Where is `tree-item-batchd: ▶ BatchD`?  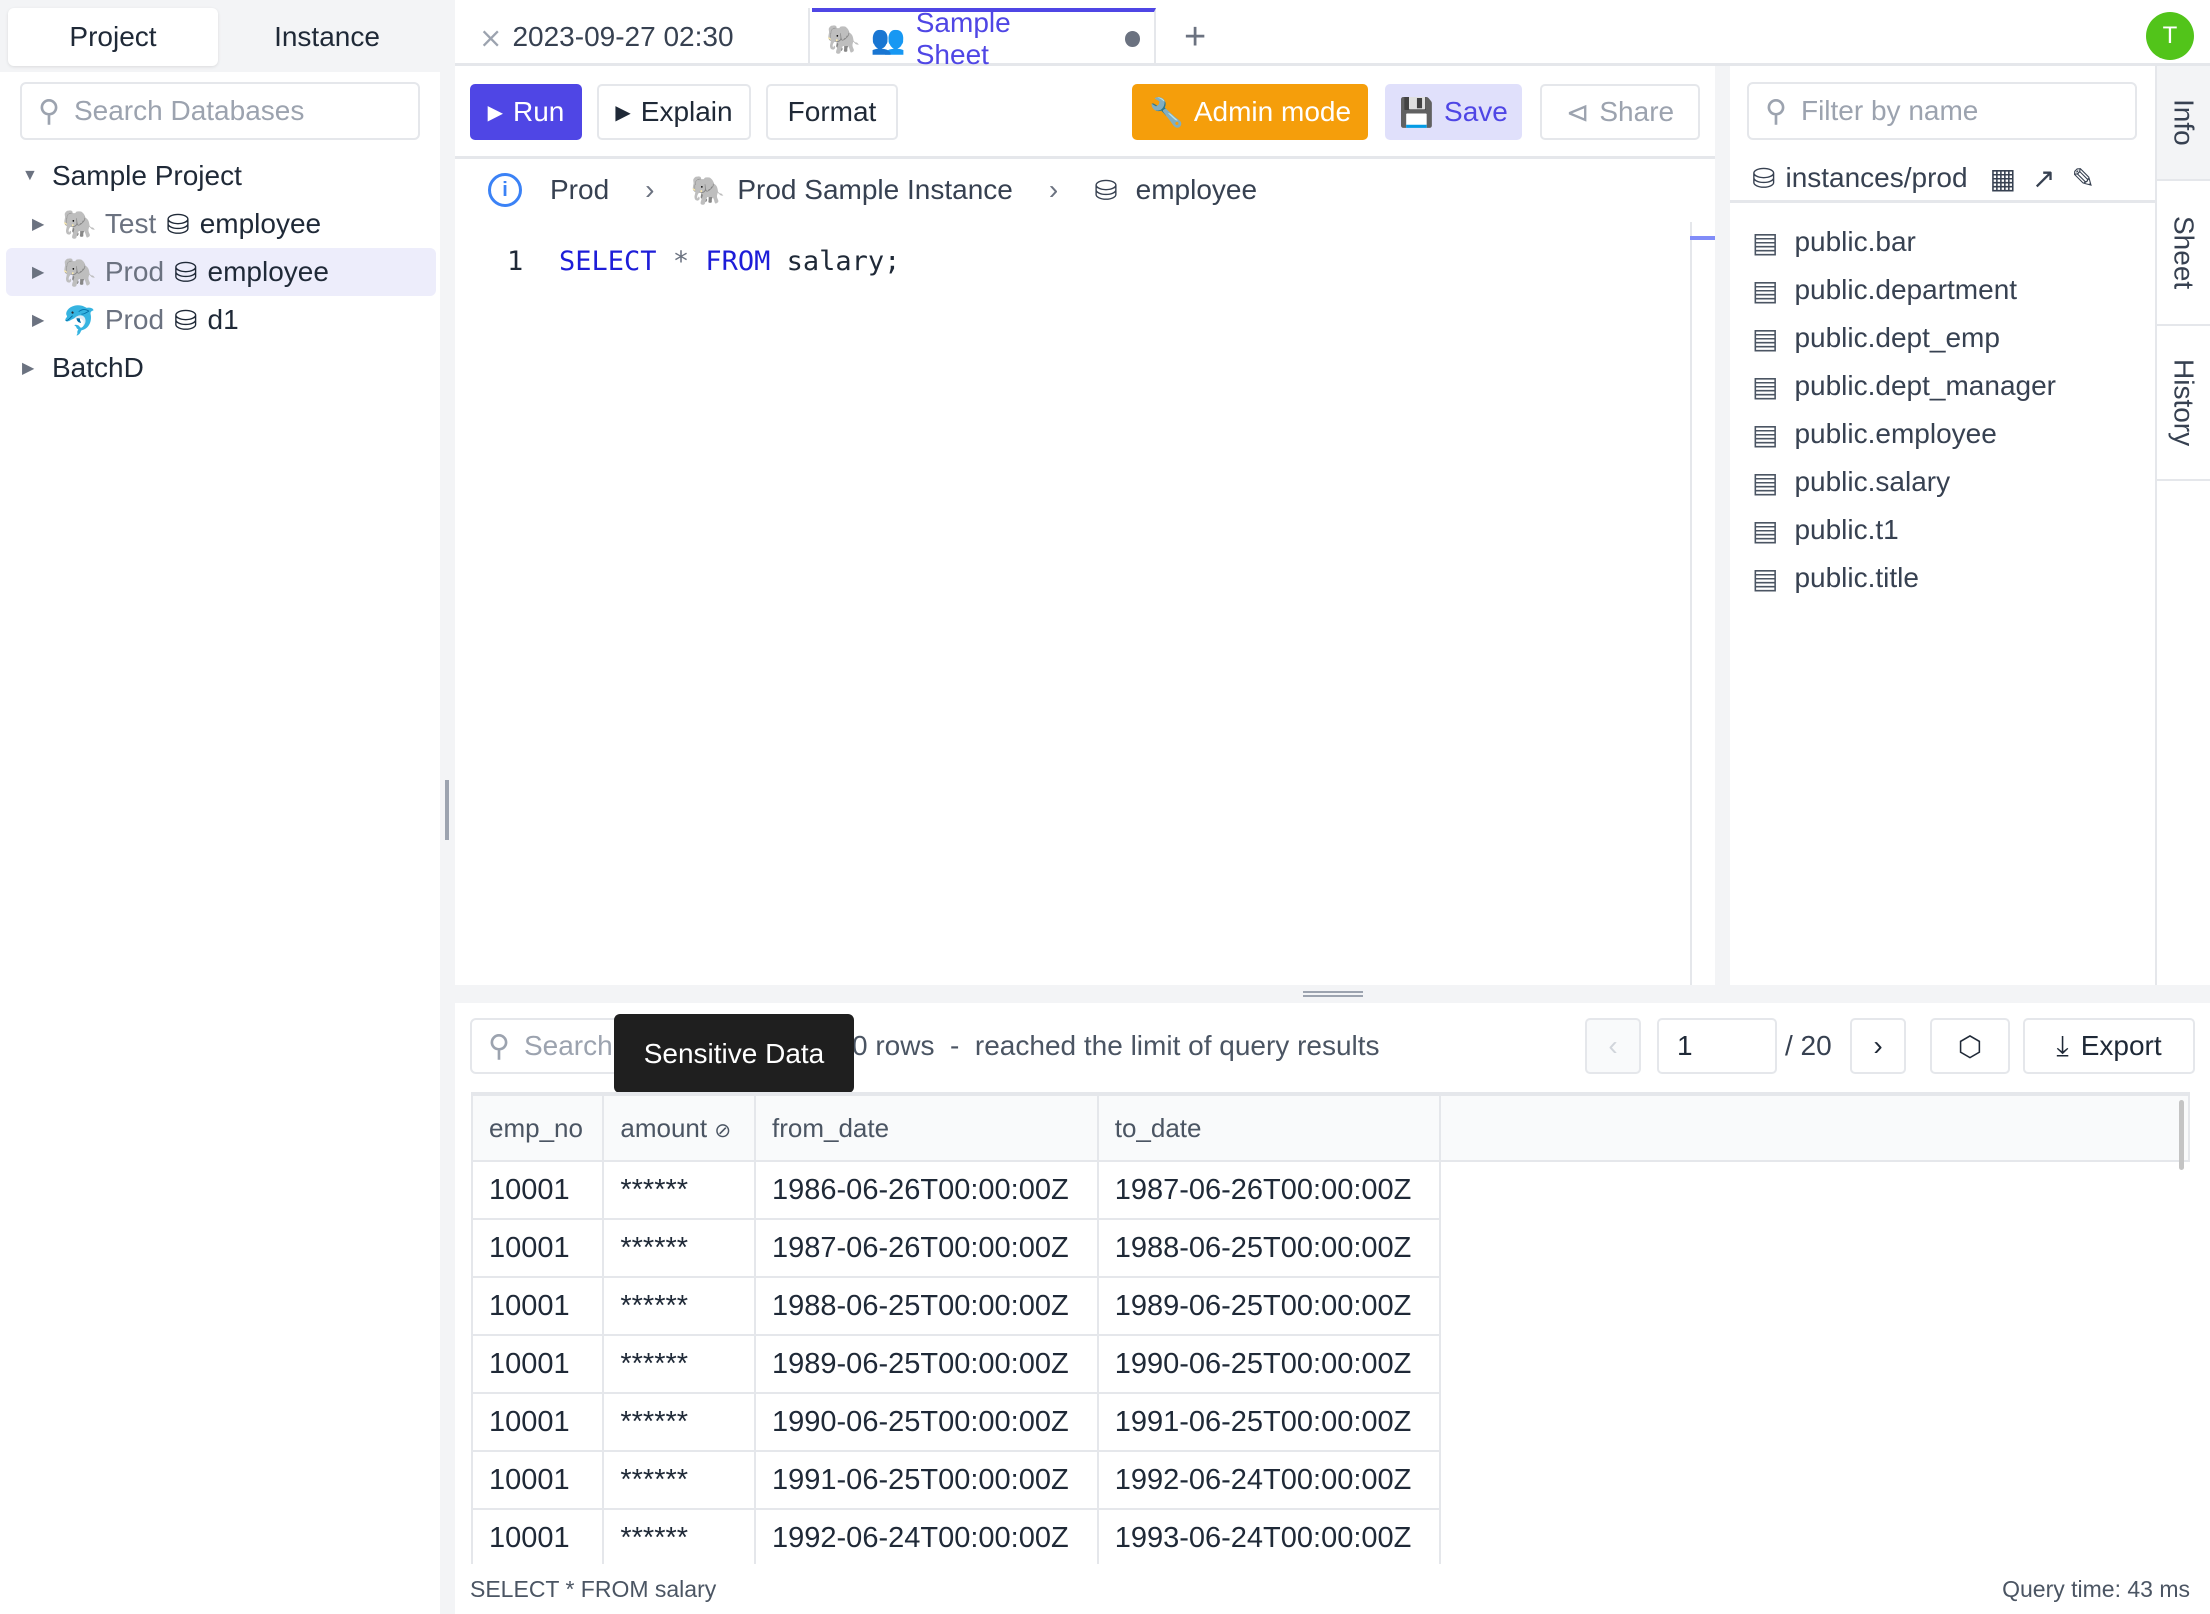 tree-item-batchd: ▶ BatchD is located at coordinates (221, 368).